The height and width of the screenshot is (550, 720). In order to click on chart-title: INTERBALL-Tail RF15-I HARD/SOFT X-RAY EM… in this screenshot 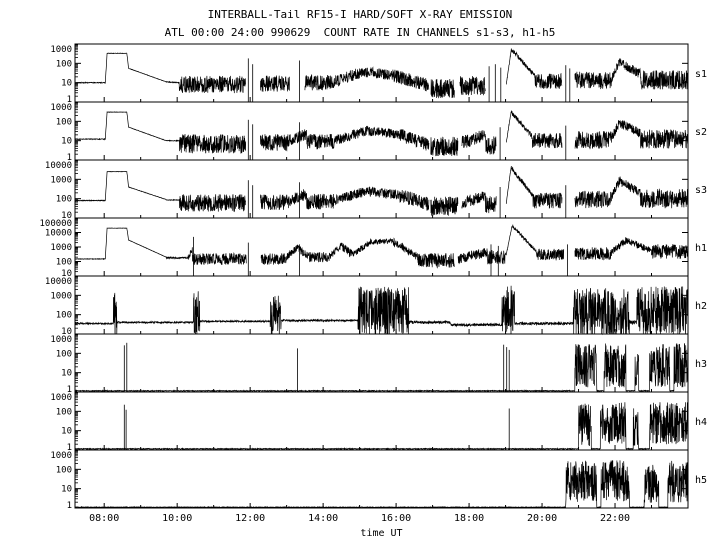, I will do `click(360, 14)`.